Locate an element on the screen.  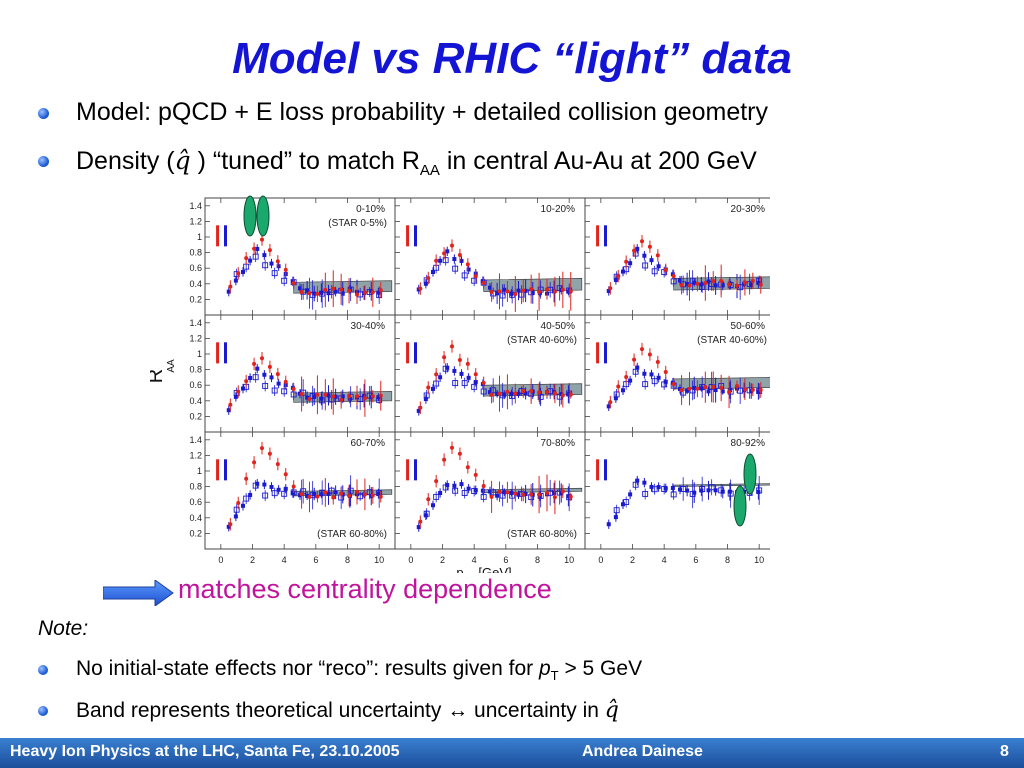
x-tick-label: 10 is located at coordinates (759, 560).